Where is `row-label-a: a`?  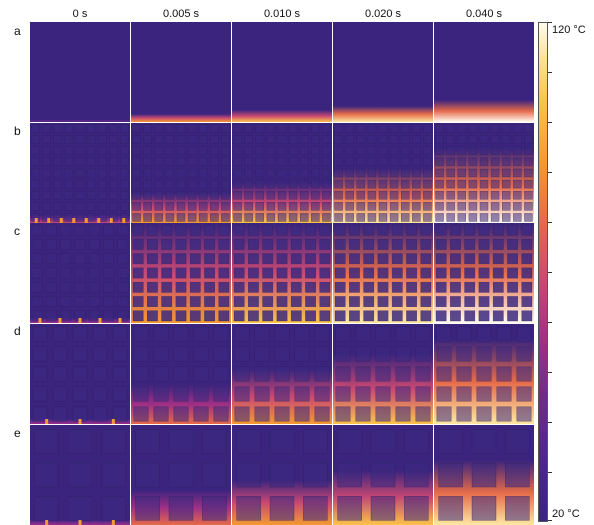 row-label-a: a is located at coordinates (17, 31).